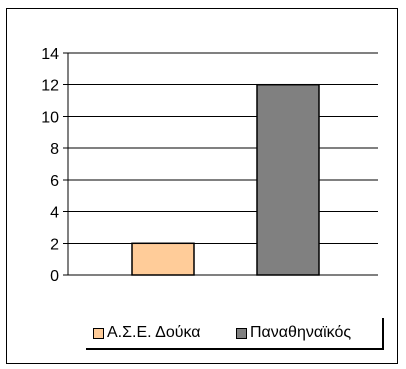 Image resolution: width=406 pixels, height=369 pixels. I want to click on legend-item-ase-douka: Α.Σ.Ε. Δούκα, so click(147, 333).